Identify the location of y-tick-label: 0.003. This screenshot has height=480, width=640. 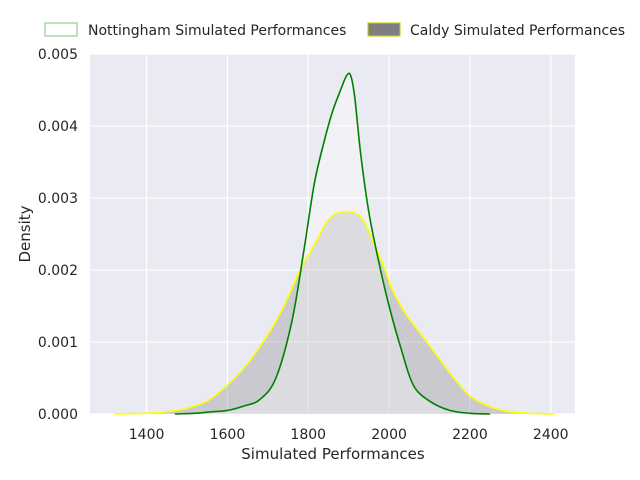
(58, 199).